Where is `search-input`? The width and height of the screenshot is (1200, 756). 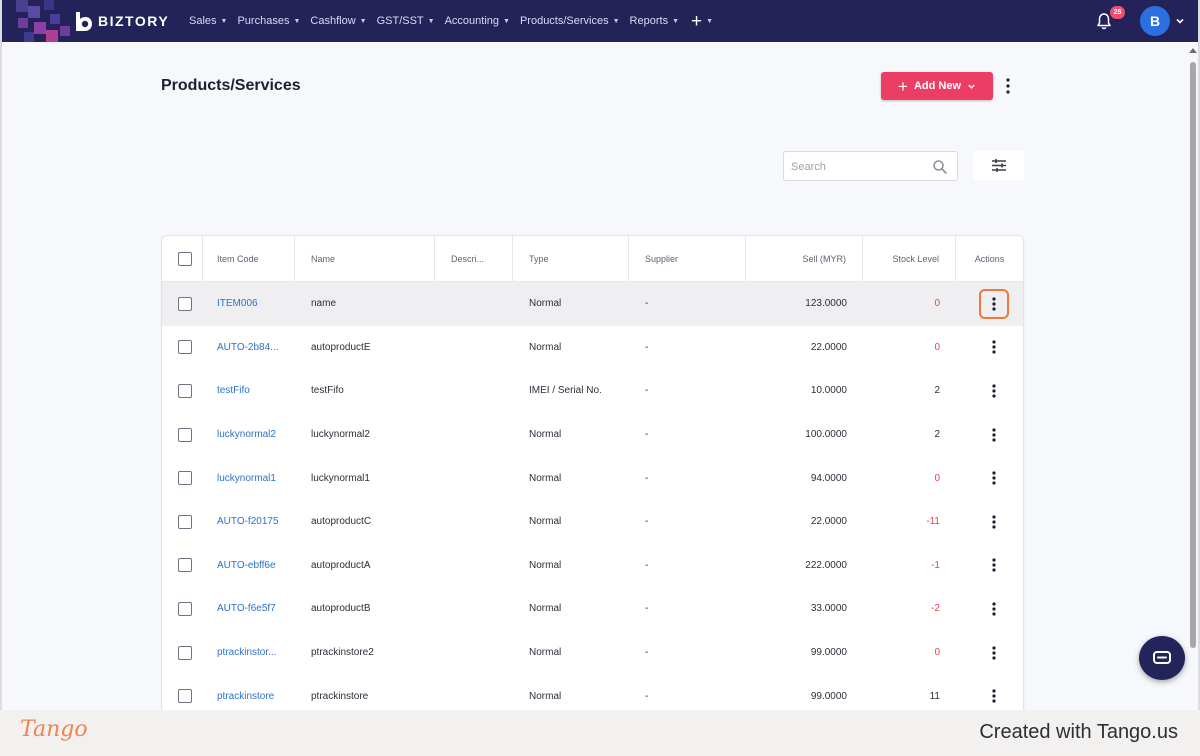 search-input is located at coordinates (856, 166).